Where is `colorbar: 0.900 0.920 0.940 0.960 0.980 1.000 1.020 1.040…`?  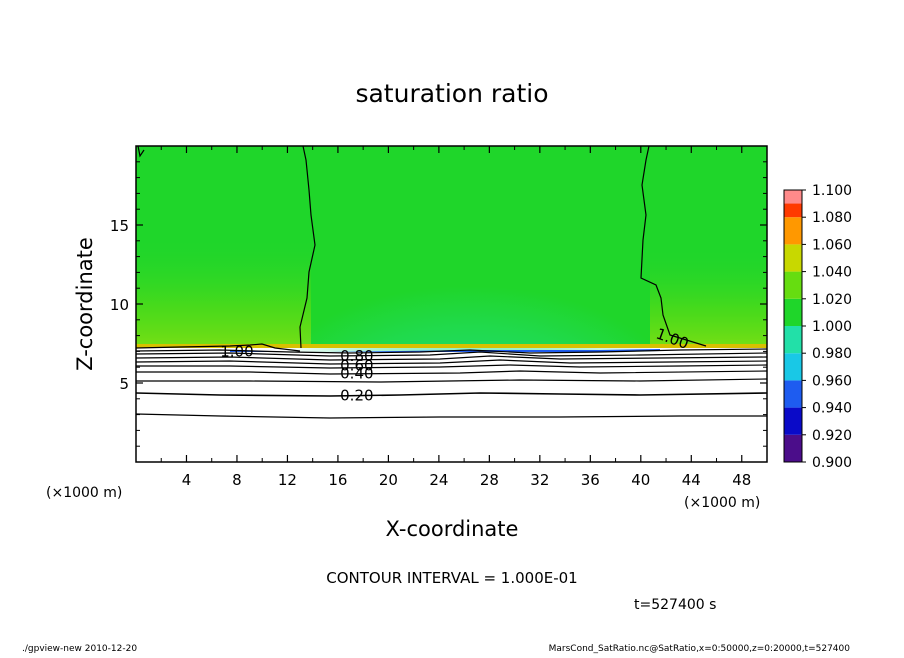
colorbar: 0.900 0.920 0.940 0.960 0.980 1.000 1.020 1.040… is located at coordinates (817, 327).